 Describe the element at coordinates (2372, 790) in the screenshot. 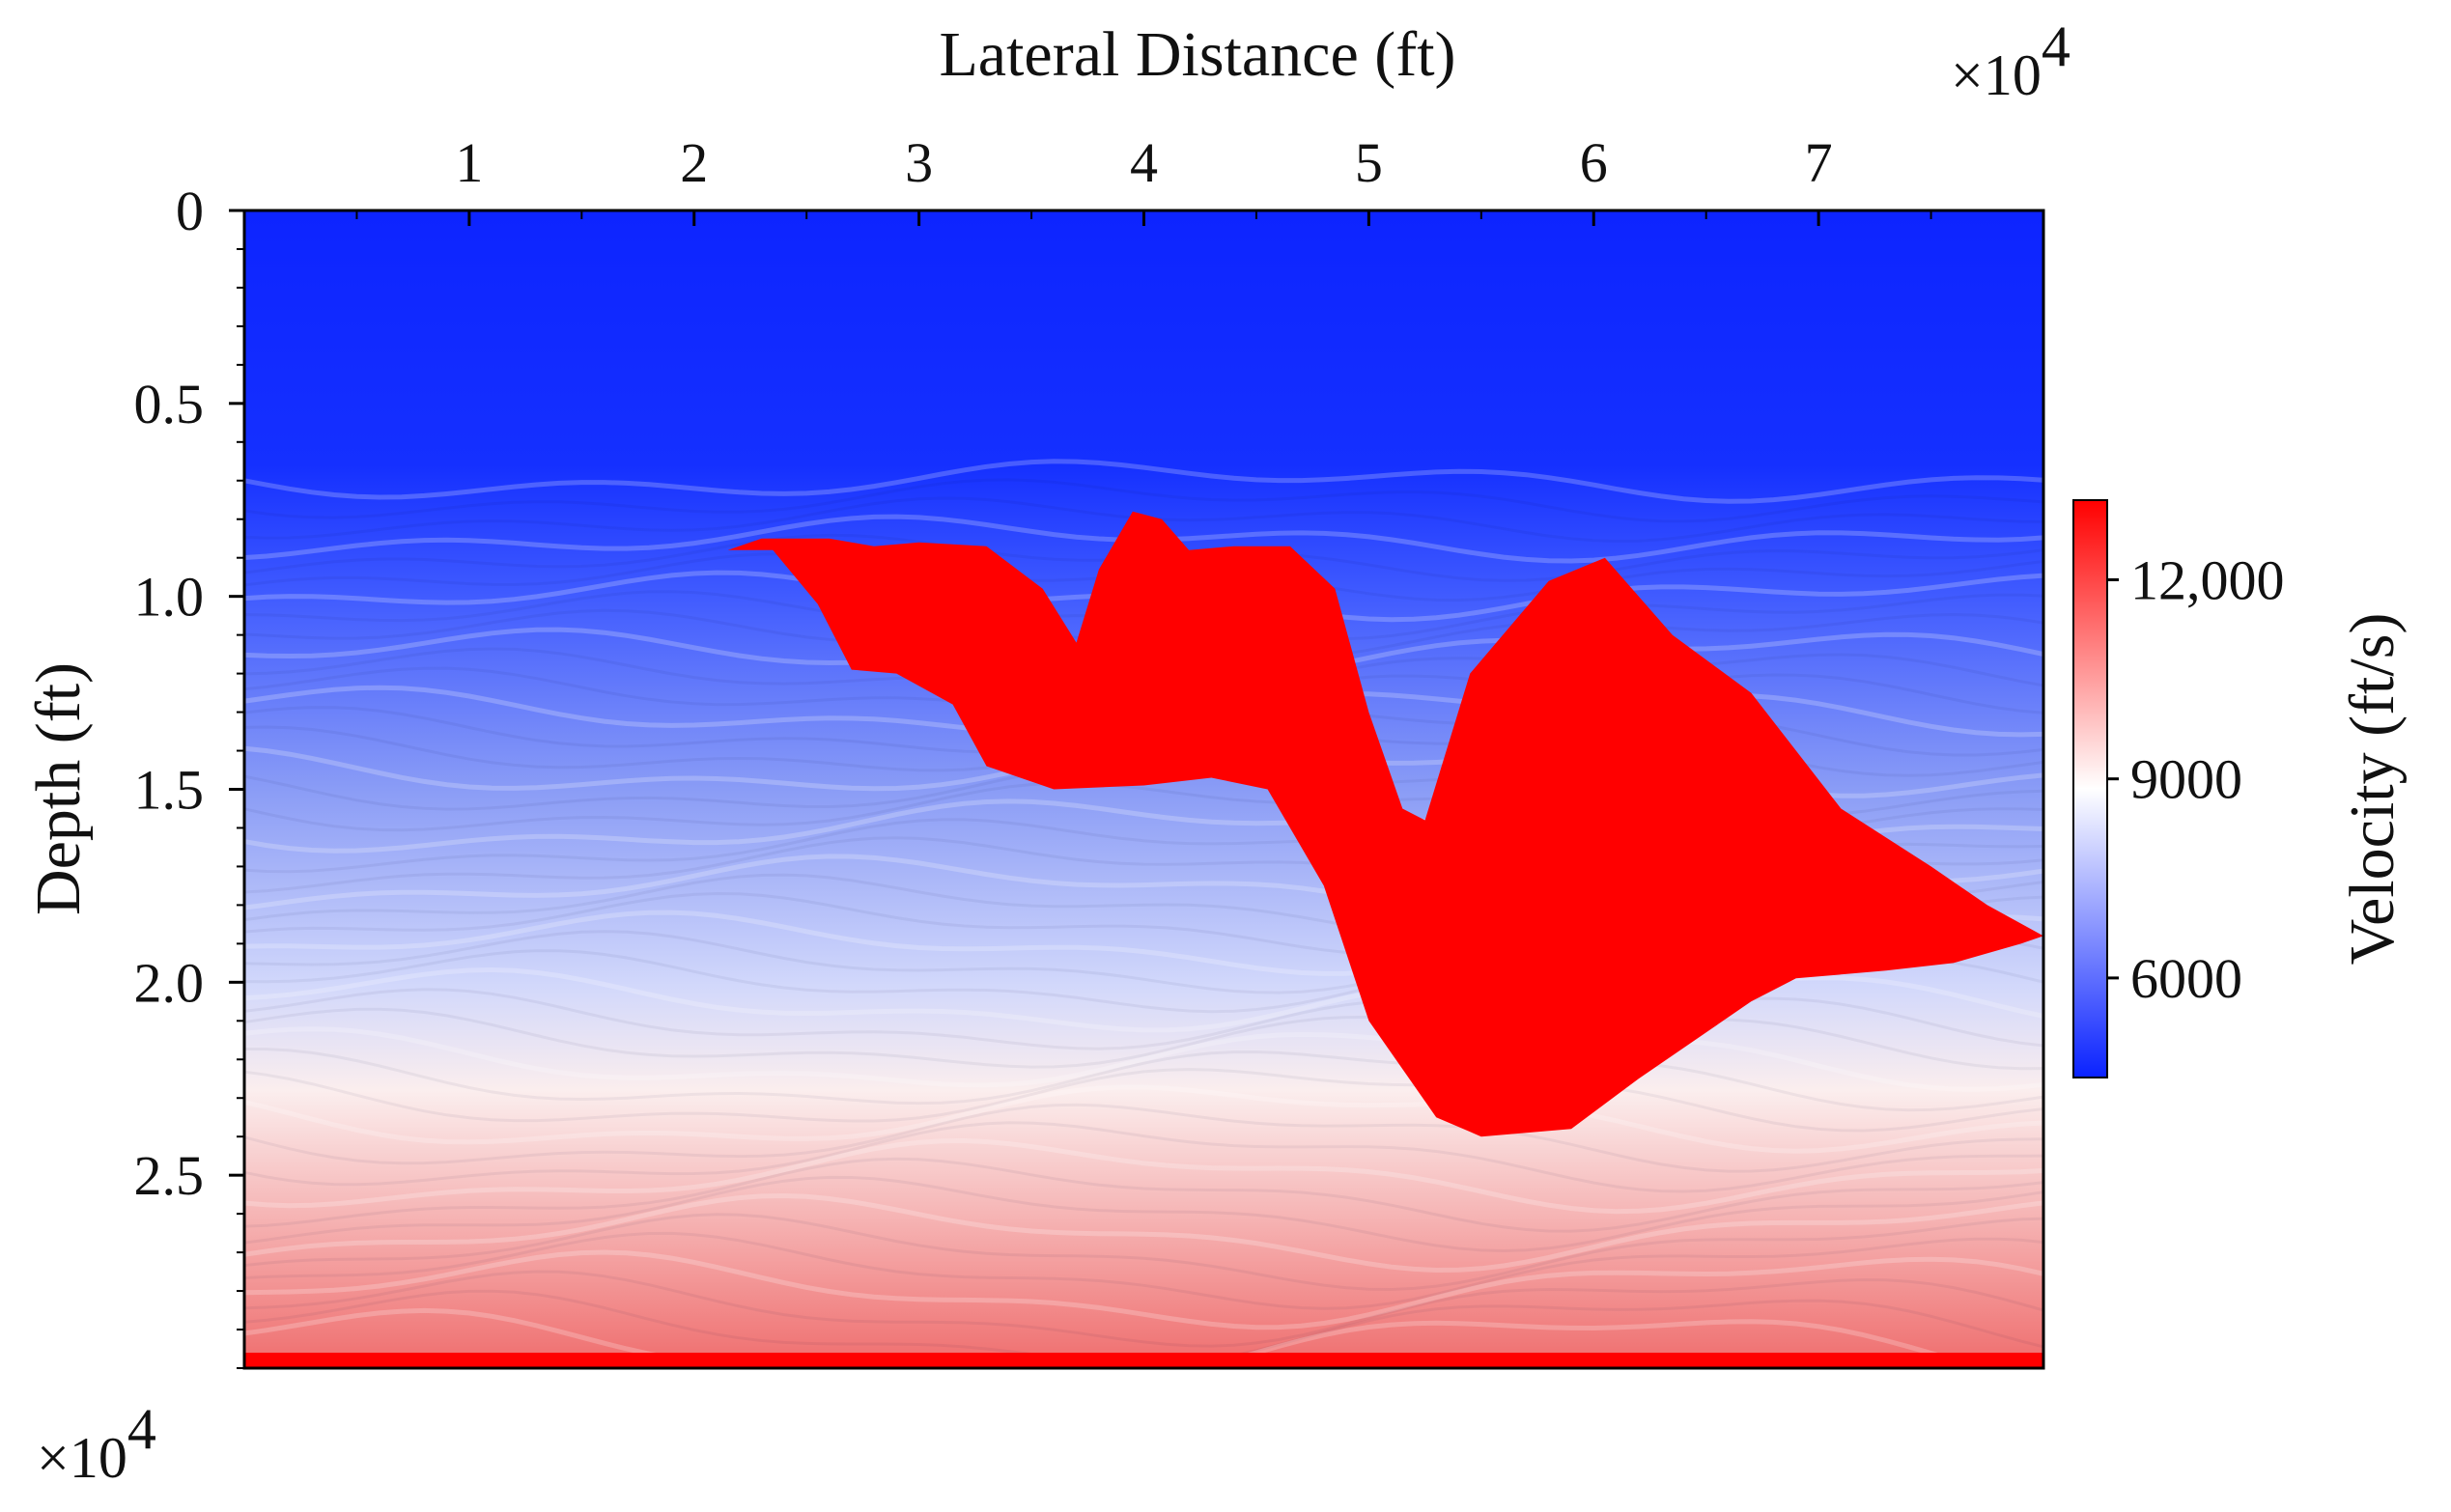

I see `colorbar-label: Velocity (ft/s)` at that location.